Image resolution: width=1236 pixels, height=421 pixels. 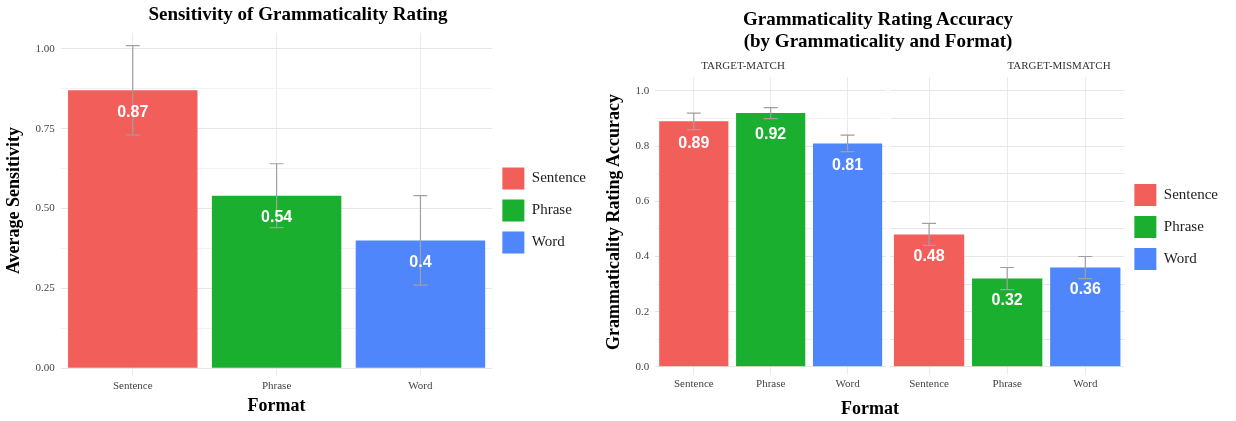 What do you see at coordinates (298, 14) in the screenshot?
I see `chart-title: Sensitivity of Grammaticality Rating` at bounding box center [298, 14].